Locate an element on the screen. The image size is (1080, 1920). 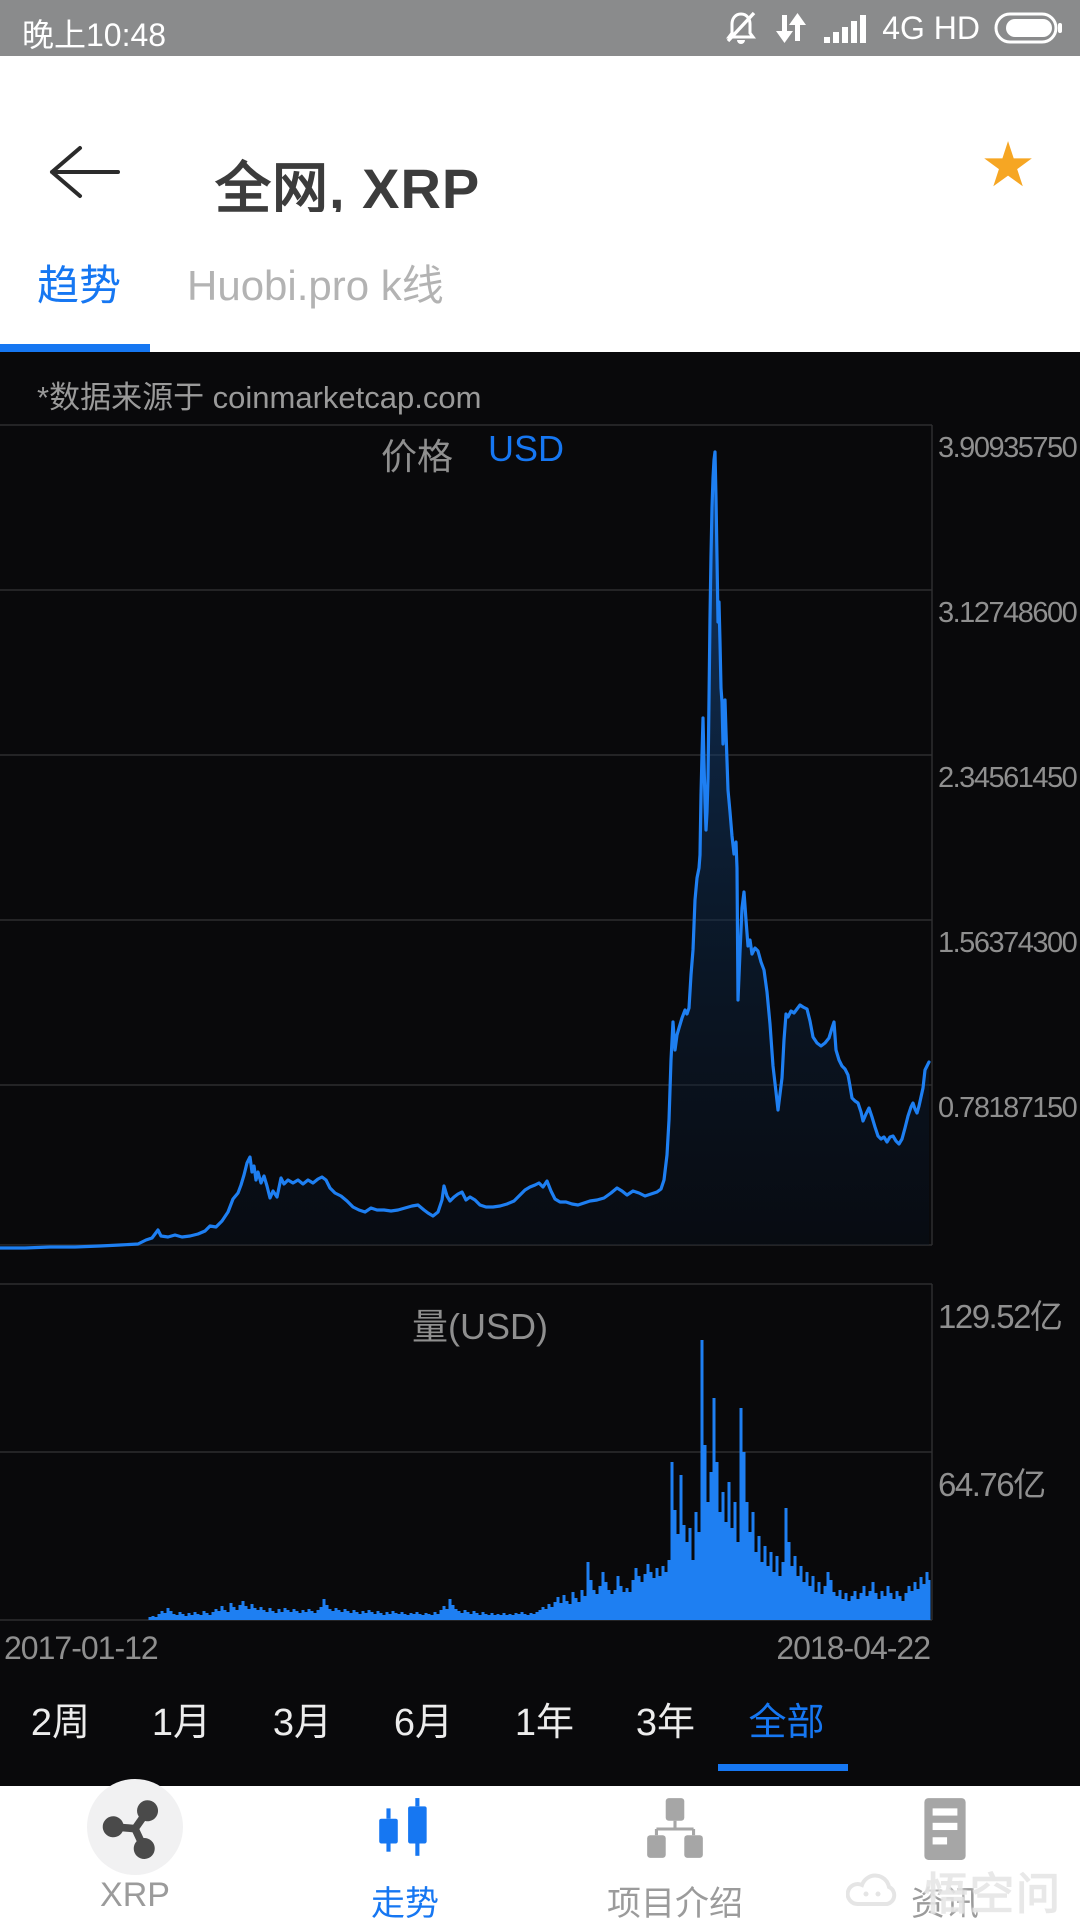
range-6m: 6月 is located at coordinates (423, 1723).